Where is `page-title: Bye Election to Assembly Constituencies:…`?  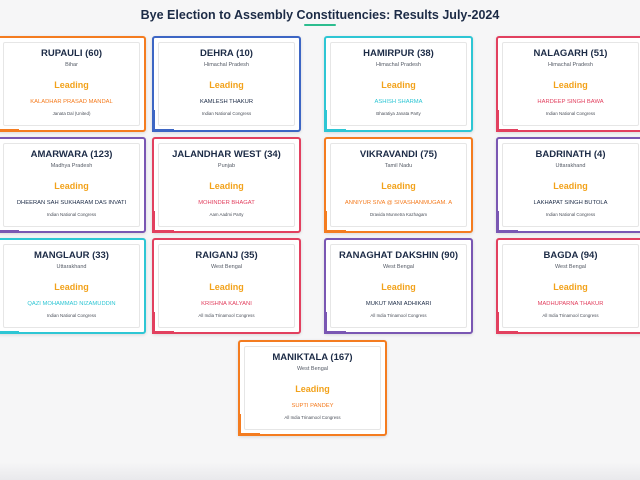
page-title: Bye Election to Assembly Constituencies:… is located at coordinates (320, 15).